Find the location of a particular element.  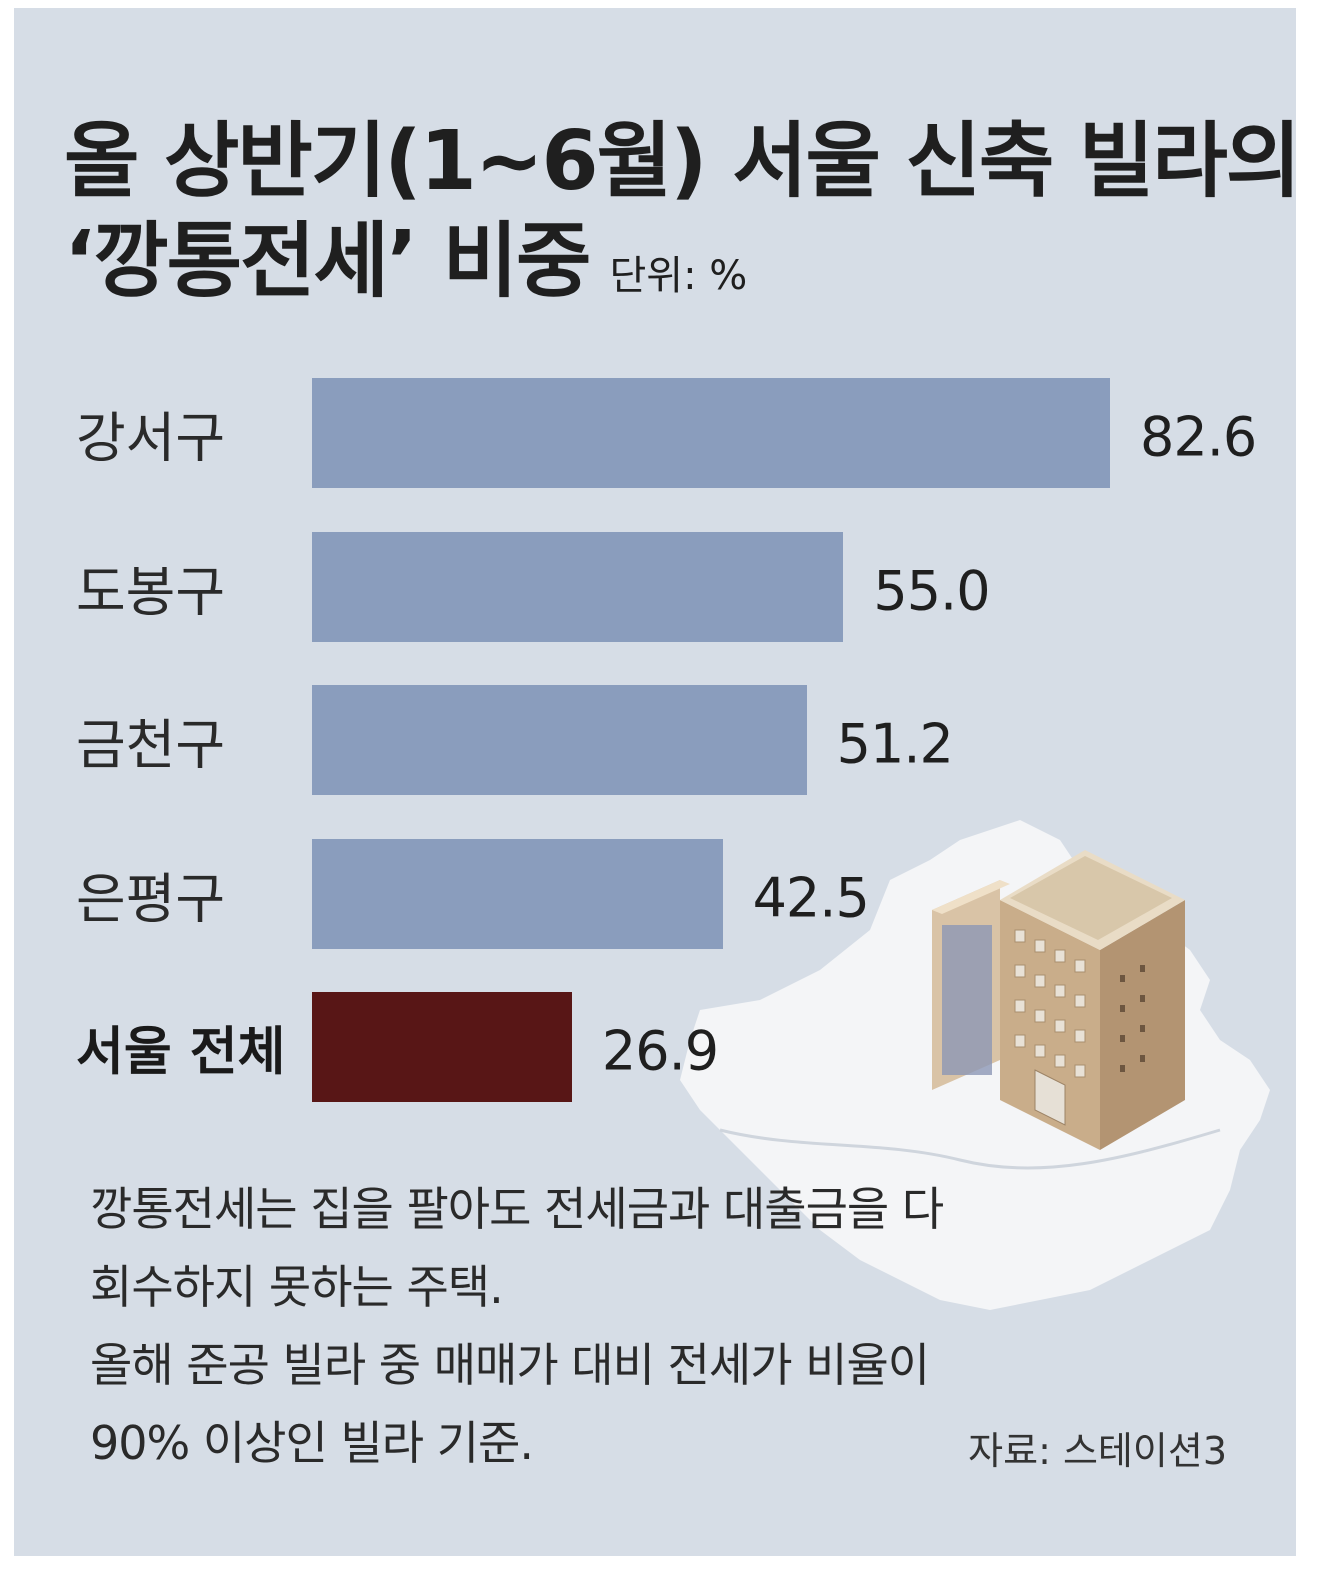

category-label: 강서구 is located at coordinates (151, 438).